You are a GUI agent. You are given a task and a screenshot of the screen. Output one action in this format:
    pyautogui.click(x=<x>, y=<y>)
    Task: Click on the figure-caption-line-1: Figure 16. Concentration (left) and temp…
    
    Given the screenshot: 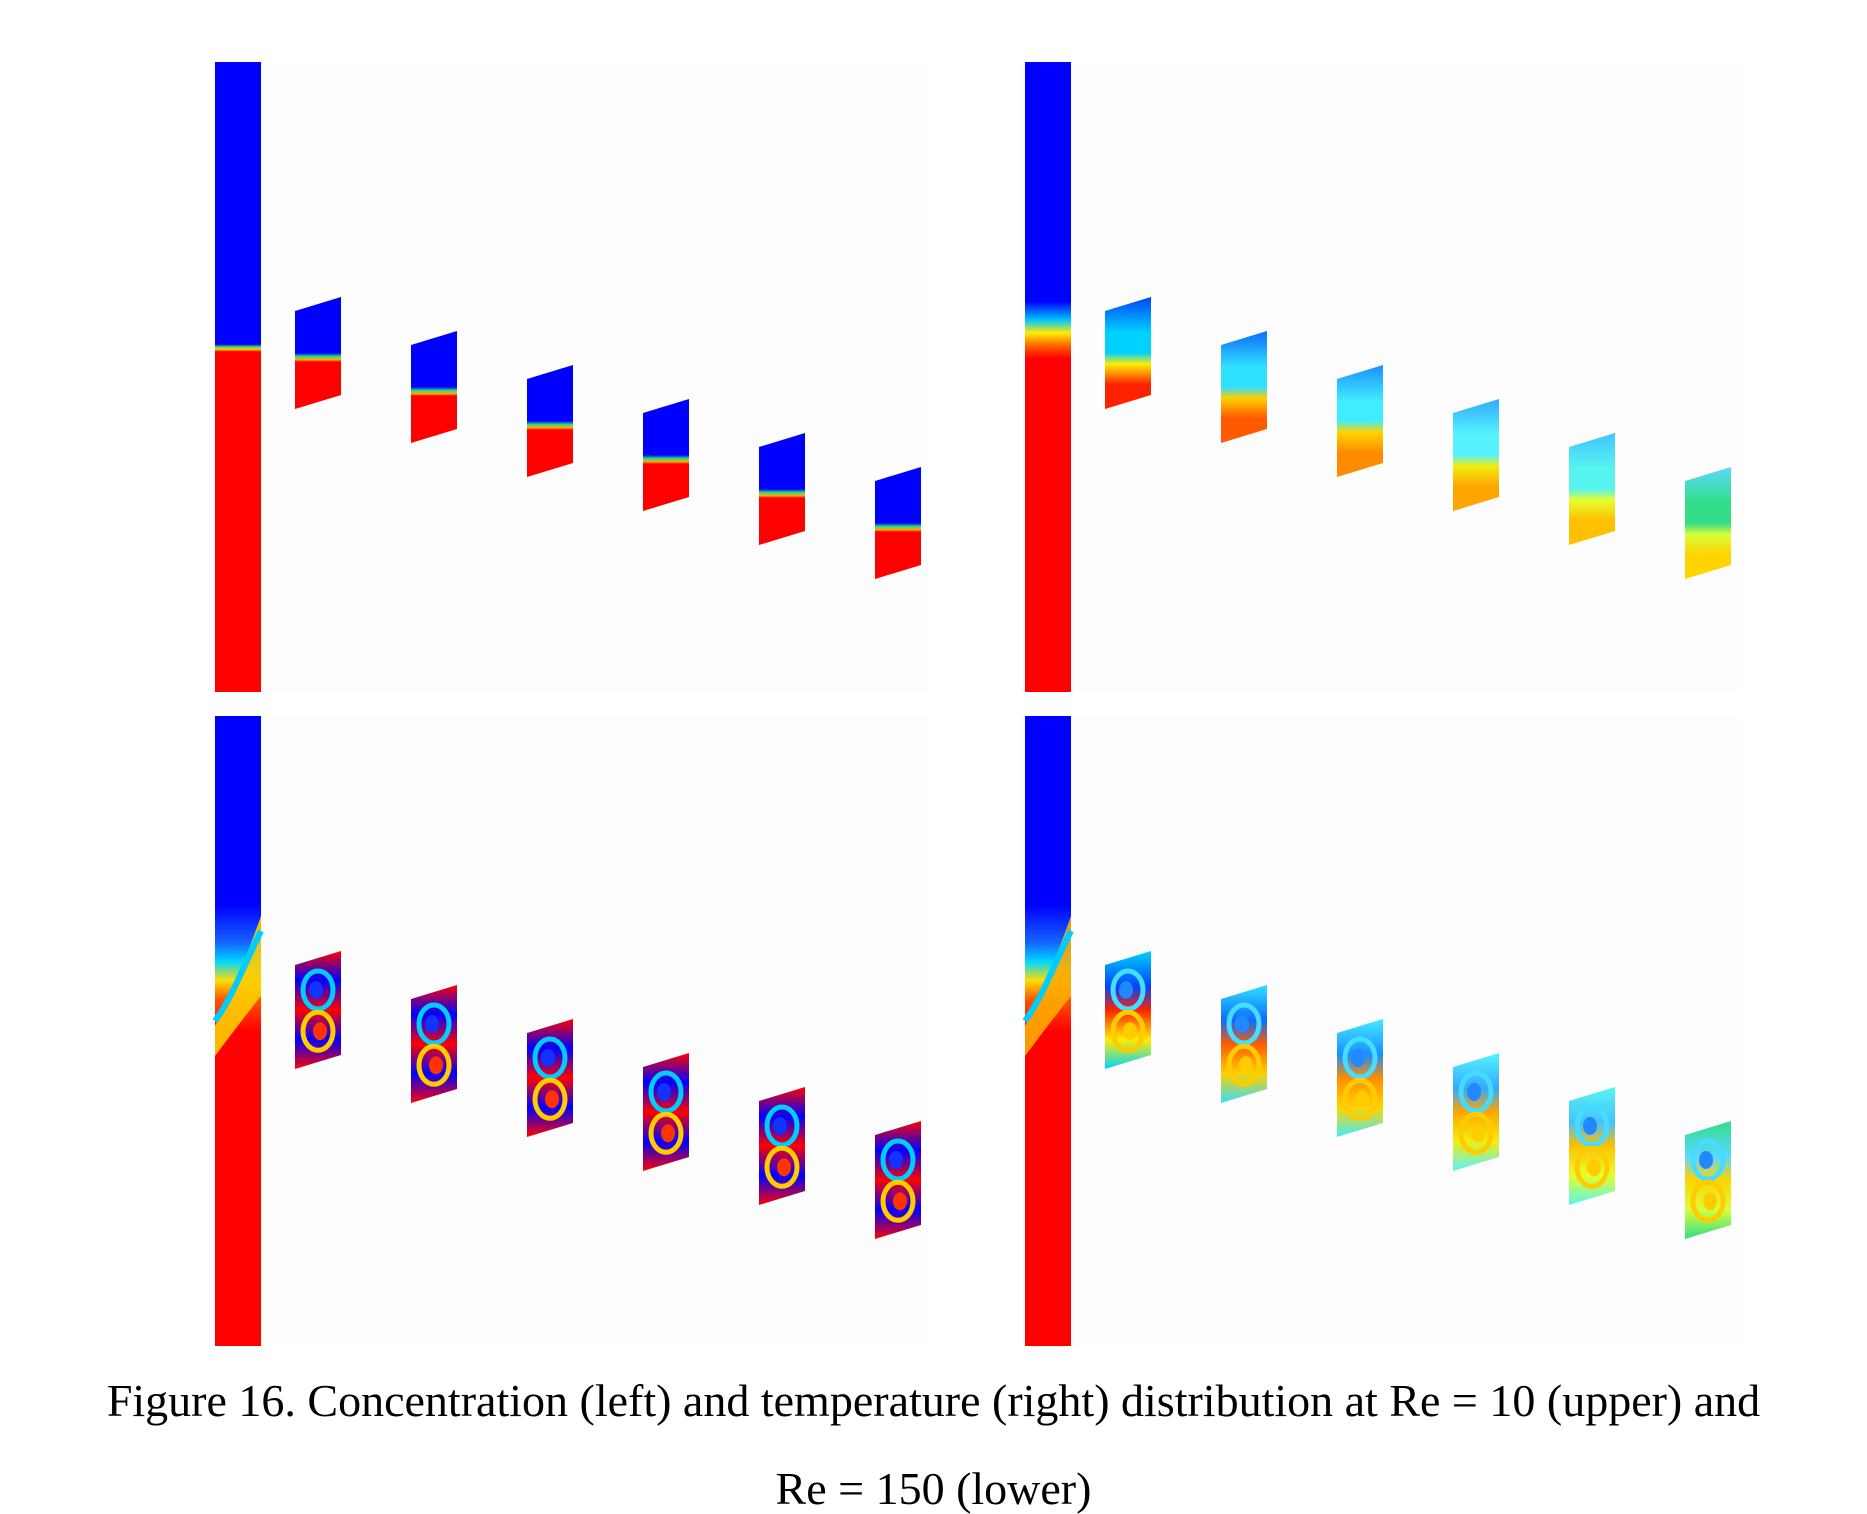 What is the action you would take?
    pyautogui.click(x=933, y=1400)
    